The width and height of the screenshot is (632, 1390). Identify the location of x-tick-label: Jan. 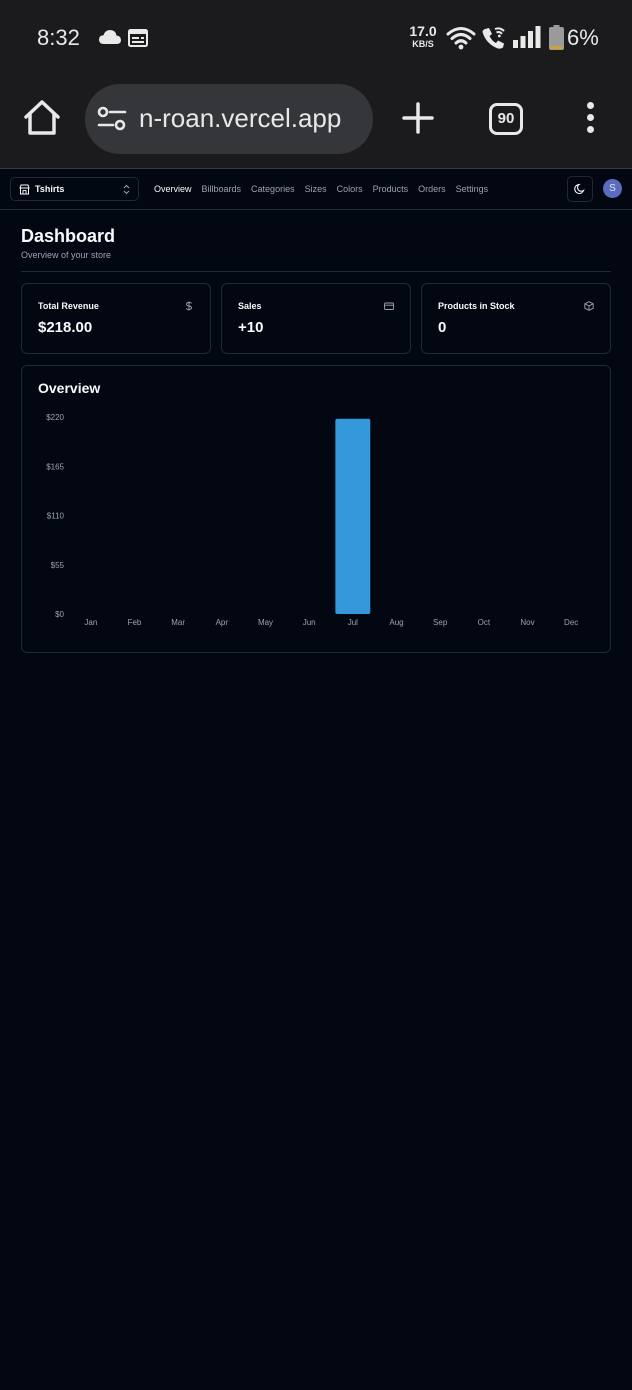
(90, 622).